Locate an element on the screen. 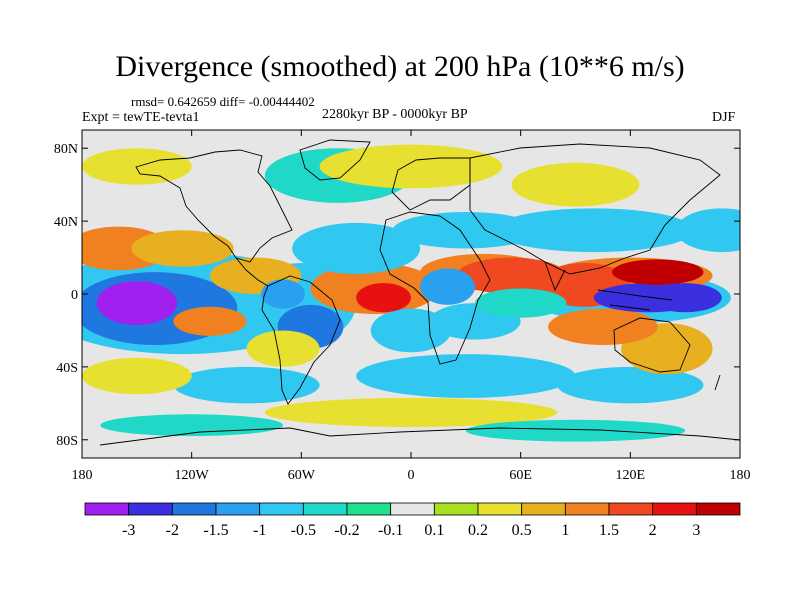  lat-tick-label: 80N is located at coordinates (66, 149).